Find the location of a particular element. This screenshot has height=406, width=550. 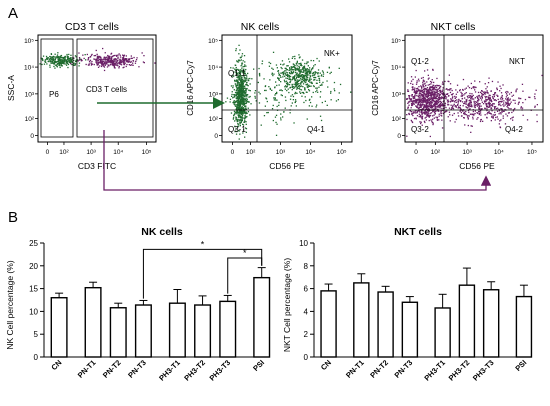

bar-ytick-label: 25 is located at coordinates (33, 243).